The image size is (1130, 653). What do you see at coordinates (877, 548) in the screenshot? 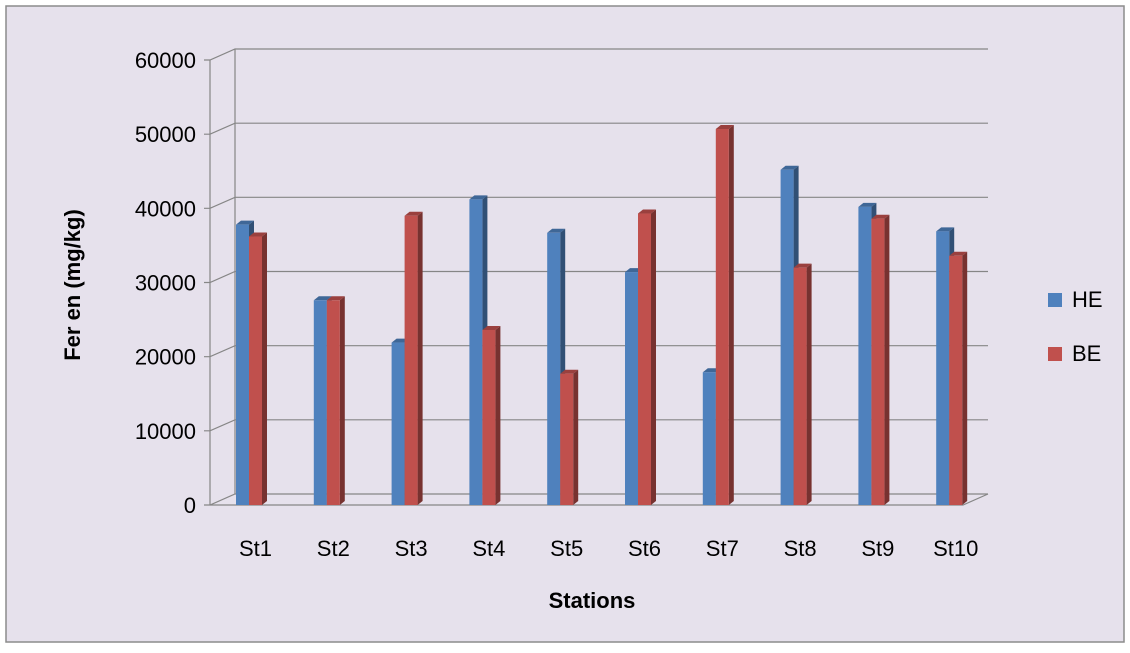
I see `x-tick-label: St9` at bounding box center [877, 548].